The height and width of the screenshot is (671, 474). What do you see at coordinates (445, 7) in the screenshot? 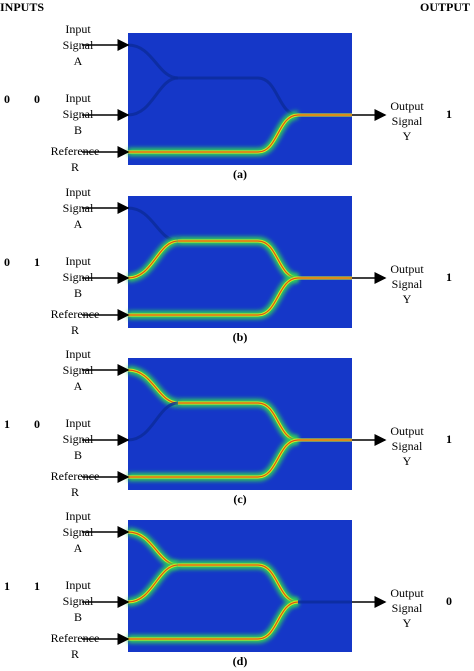
I see `output-header: OUTPUT` at bounding box center [445, 7].